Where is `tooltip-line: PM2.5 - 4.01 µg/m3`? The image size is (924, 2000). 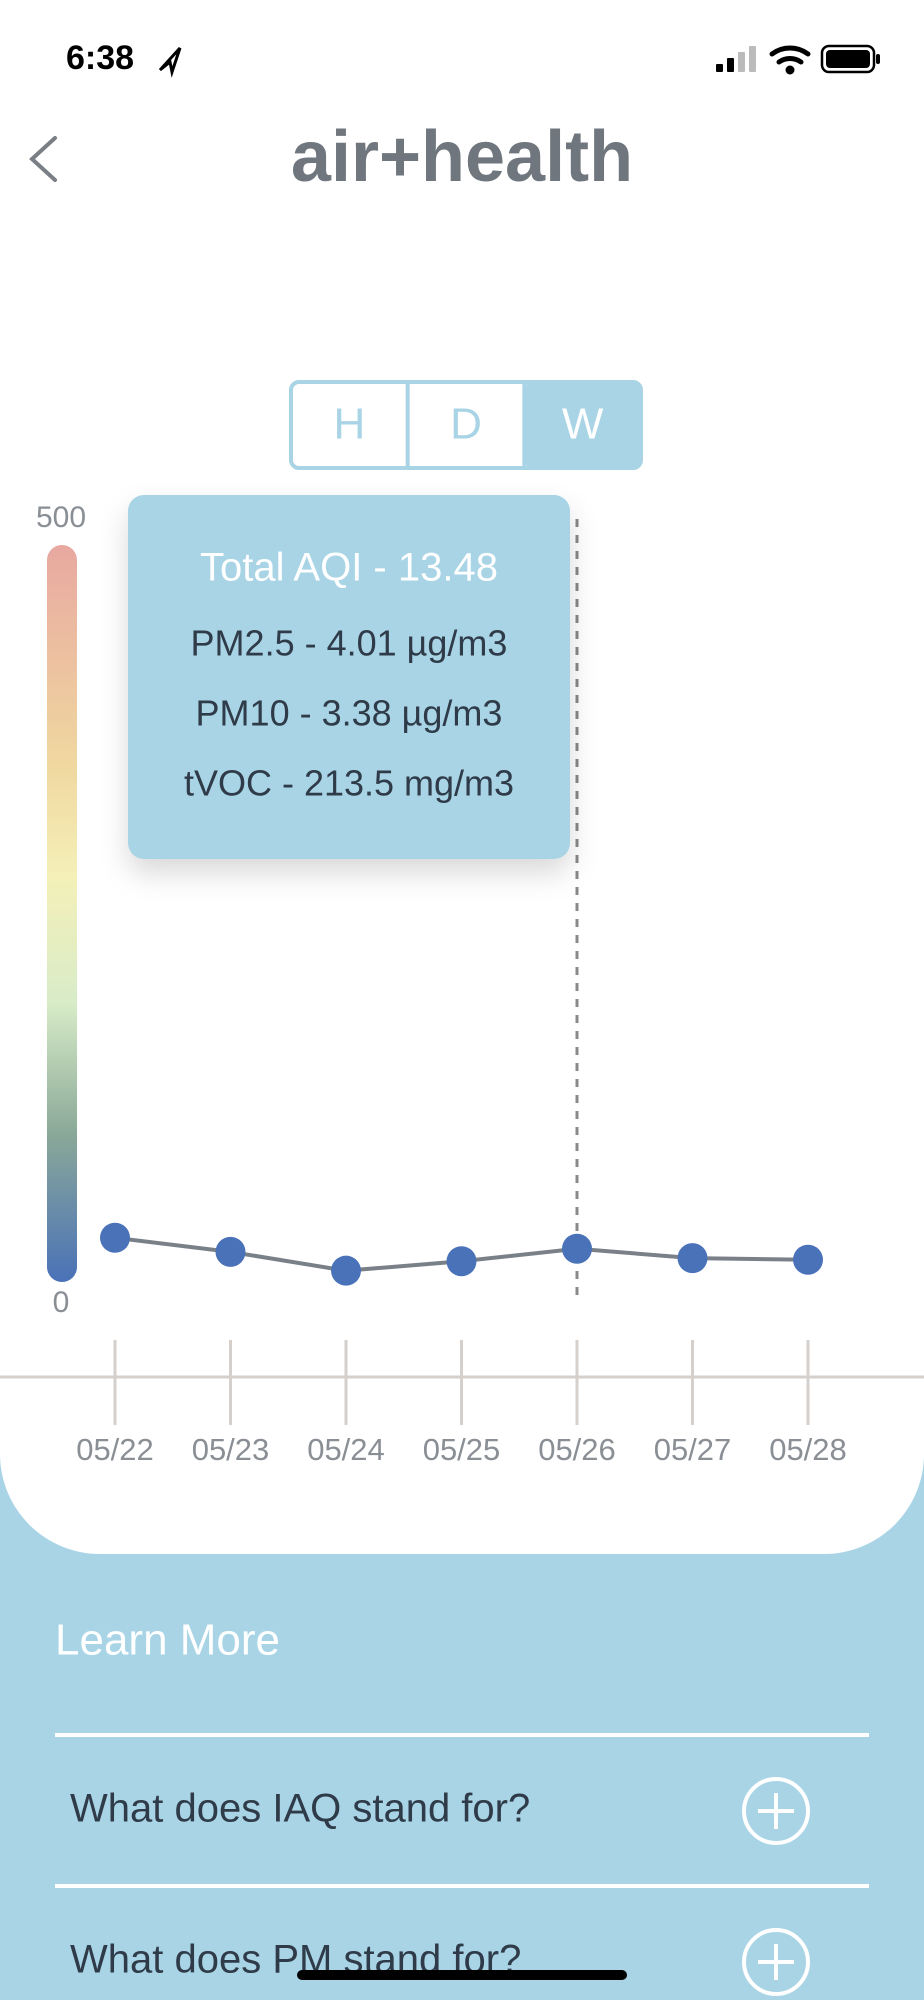 tooltip-line: PM2.5 - 4.01 µg/m3 is located at coordinates (349, 643).